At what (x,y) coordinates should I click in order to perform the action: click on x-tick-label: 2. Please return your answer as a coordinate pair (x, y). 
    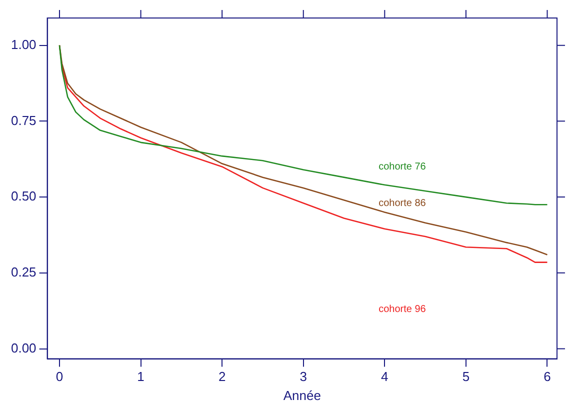
    Looking at the image, I should click on (222, 376).